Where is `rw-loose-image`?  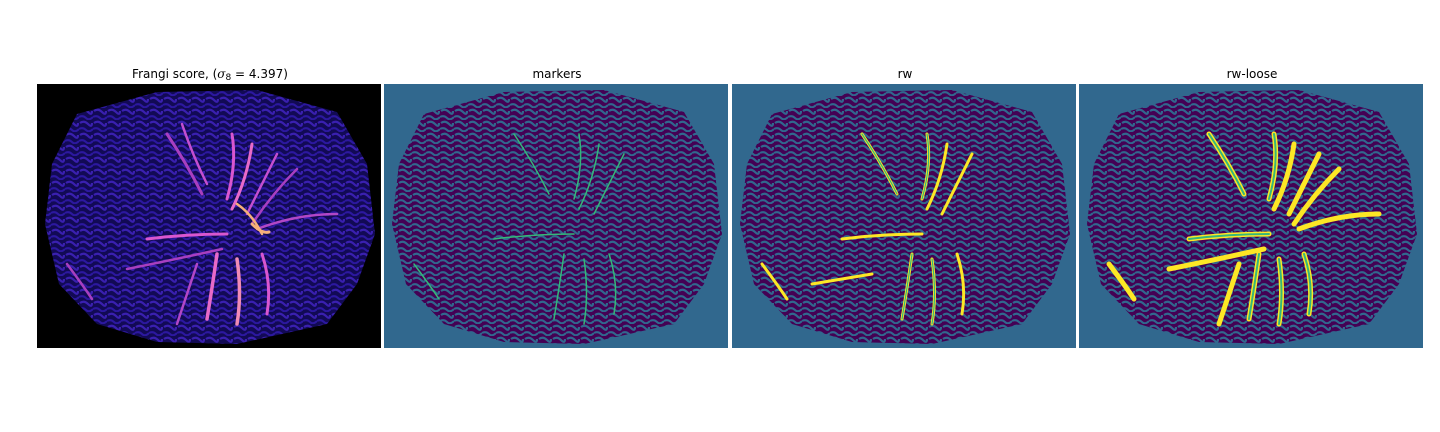
rw-loose-image is located at coordinates (1251, 216).